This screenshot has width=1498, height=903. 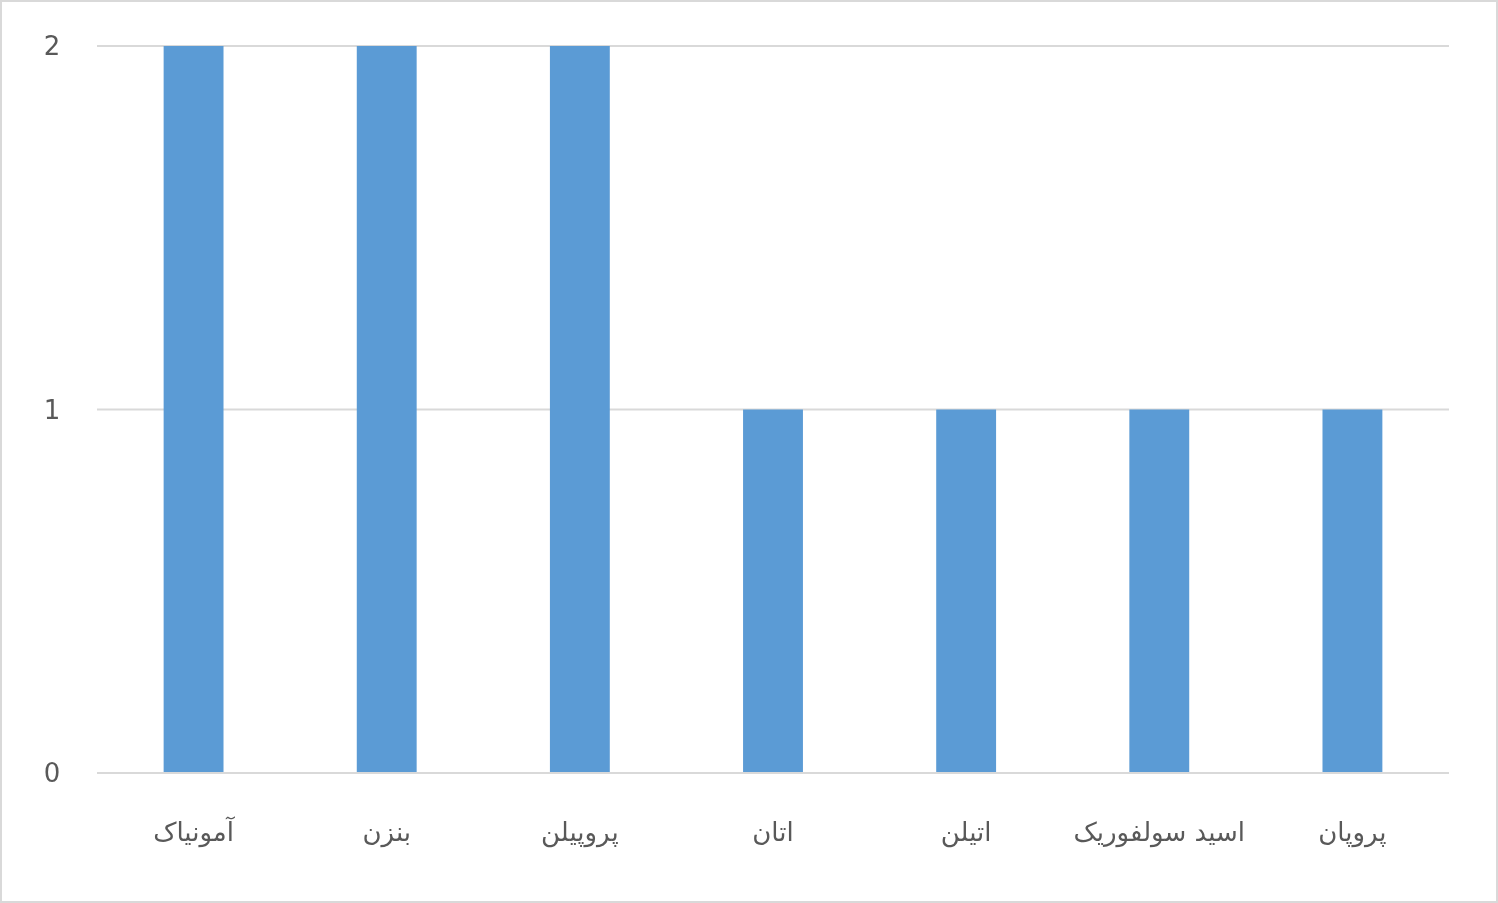 I want to click on x-tick-label: پروپان, so click(x=1352, y=833).